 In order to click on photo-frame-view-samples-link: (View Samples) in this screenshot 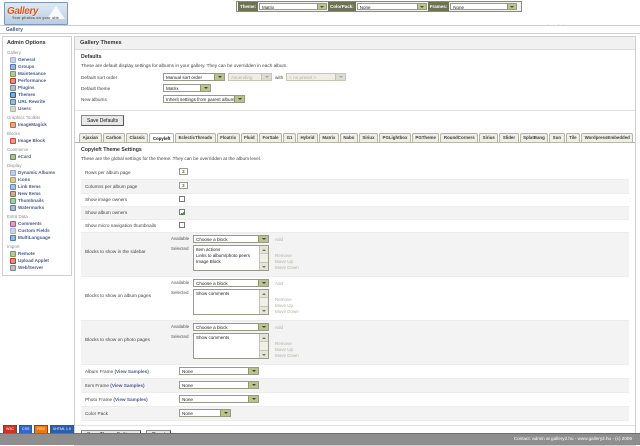, I will do `click(130, 399)`.